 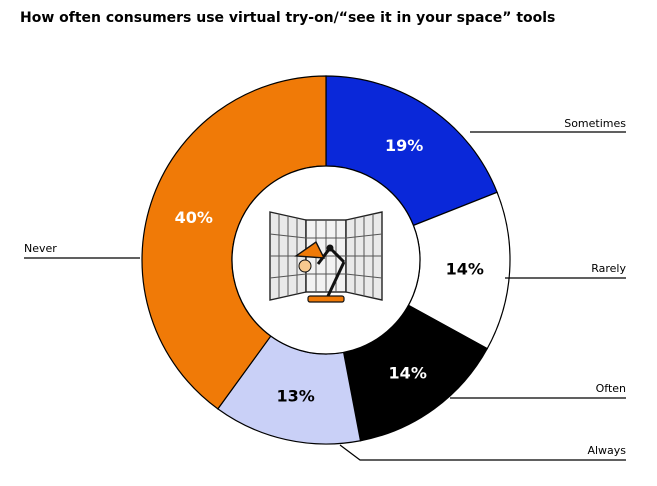 What do you see at coordinates (296, 396) in the screenshot?
I see `data-label-always: 13%` at bounding box center [296, 396].